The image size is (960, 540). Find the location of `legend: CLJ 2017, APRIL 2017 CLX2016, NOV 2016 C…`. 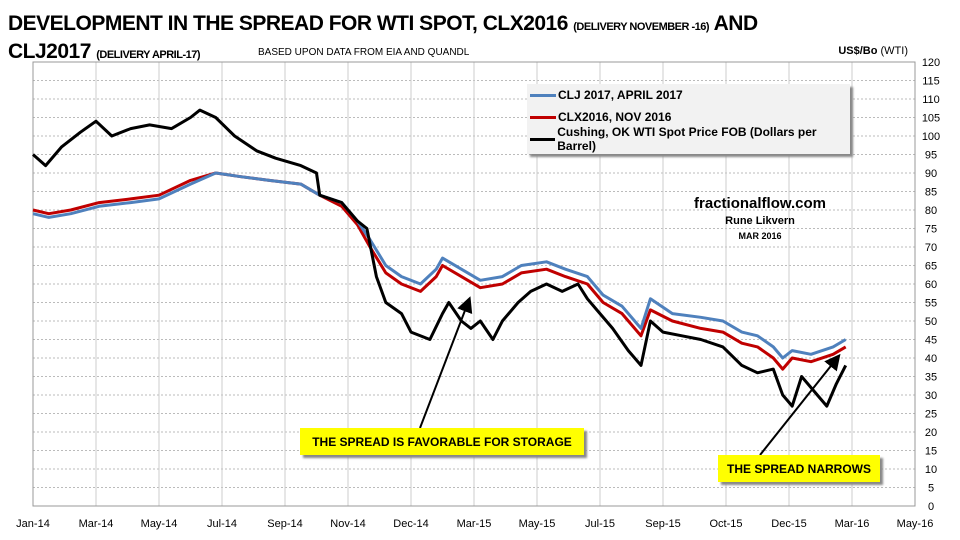

legend: CLJ 2017, APRIL 2017 CLX2016, NOV 2016 C… is located at coordinates (688, 119).